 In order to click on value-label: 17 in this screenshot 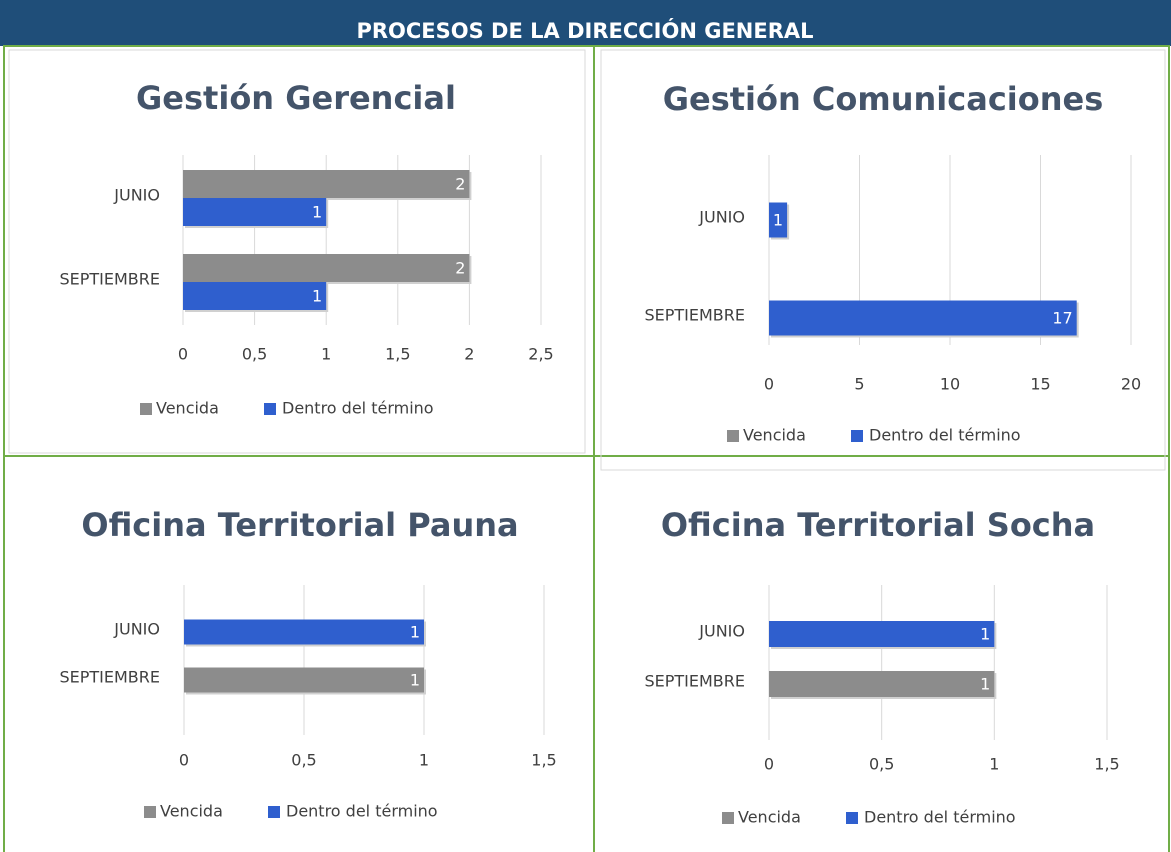, I will do `click(1062, 318)`.